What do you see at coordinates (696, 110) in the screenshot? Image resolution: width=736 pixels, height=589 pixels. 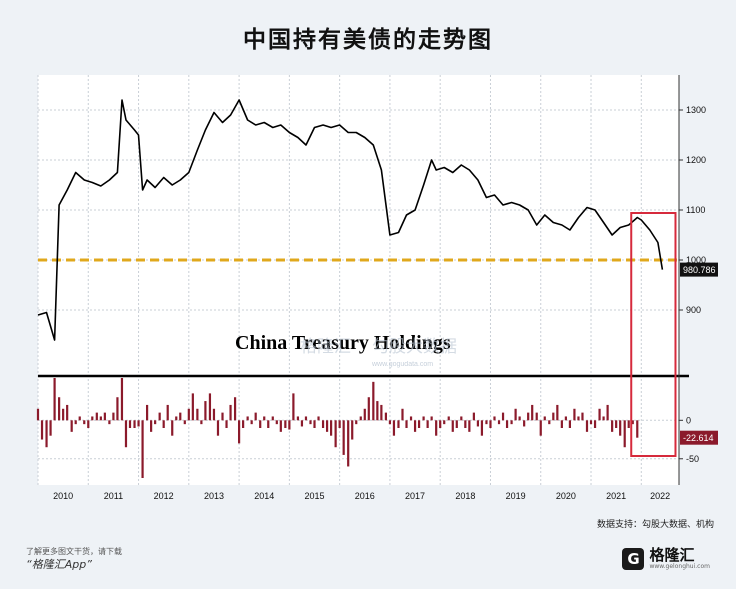 I see `upper-tick-label: 1300` at bounding box center [696, 110].